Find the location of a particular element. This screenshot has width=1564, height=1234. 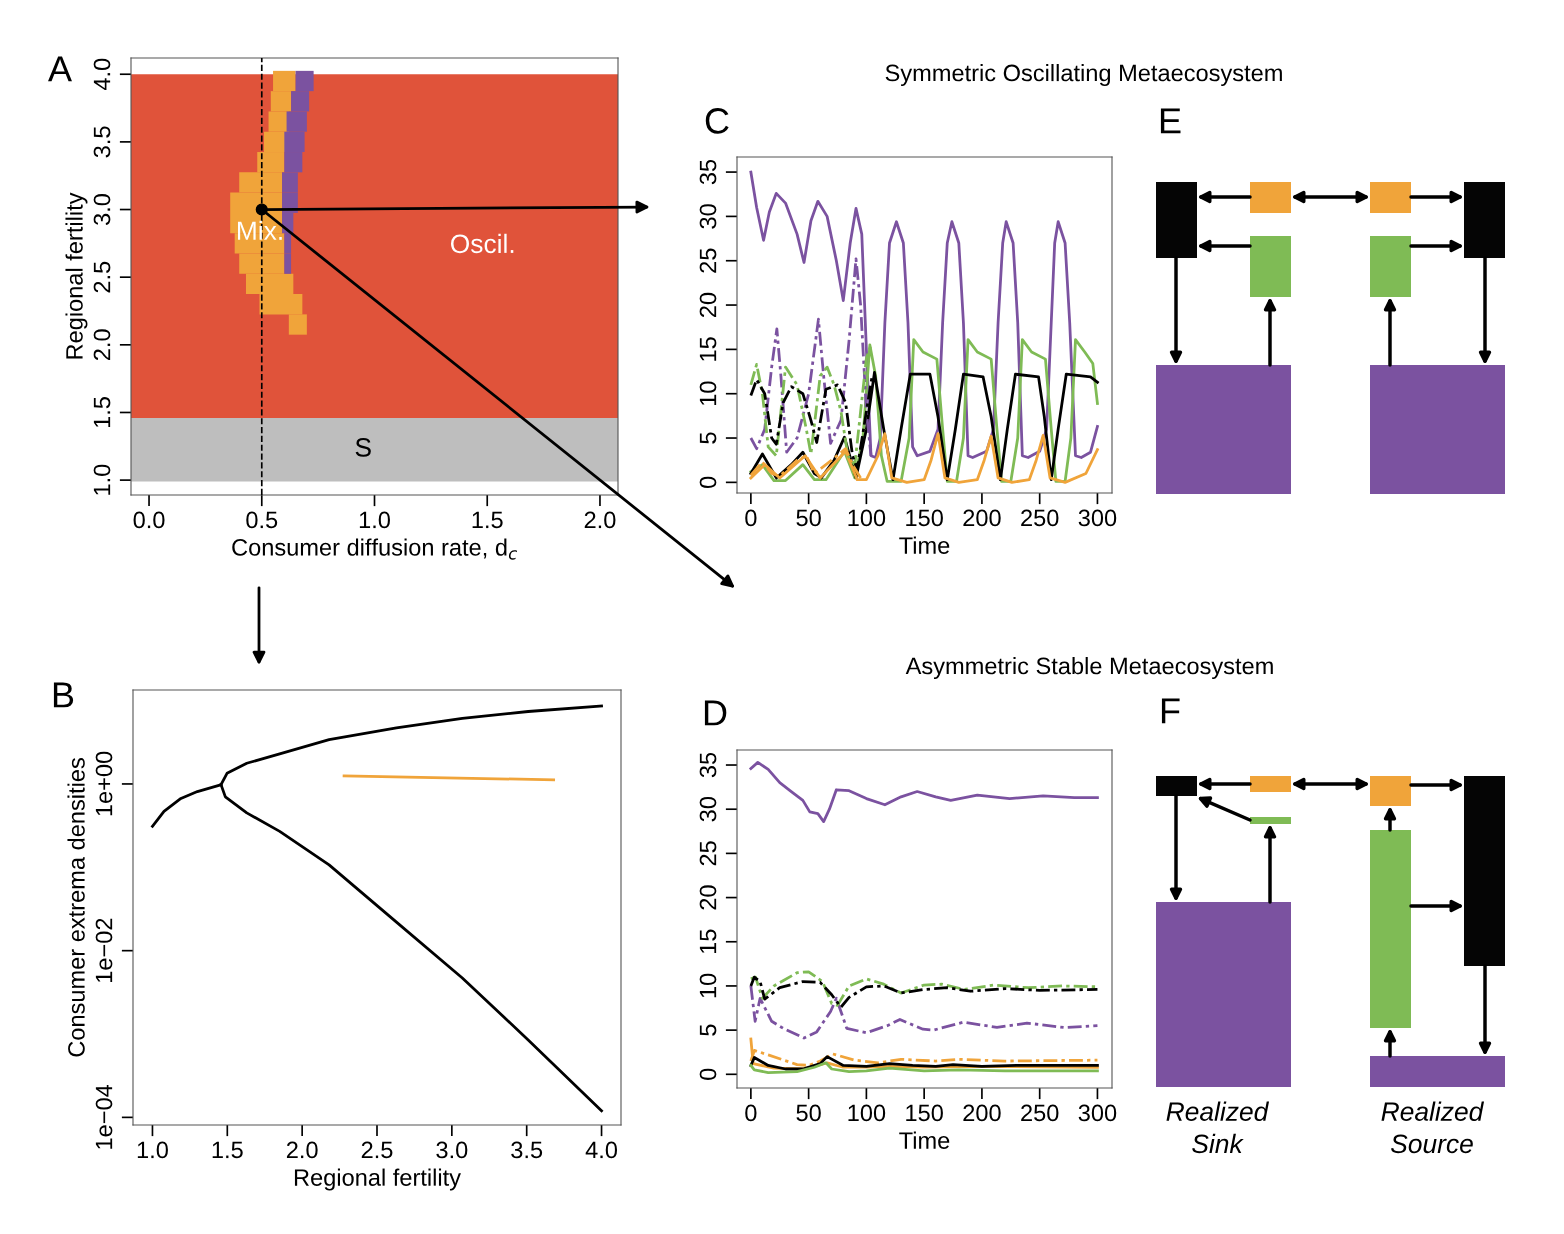

x-tick-label: 3.5 is located at coordinates (527, 1150).